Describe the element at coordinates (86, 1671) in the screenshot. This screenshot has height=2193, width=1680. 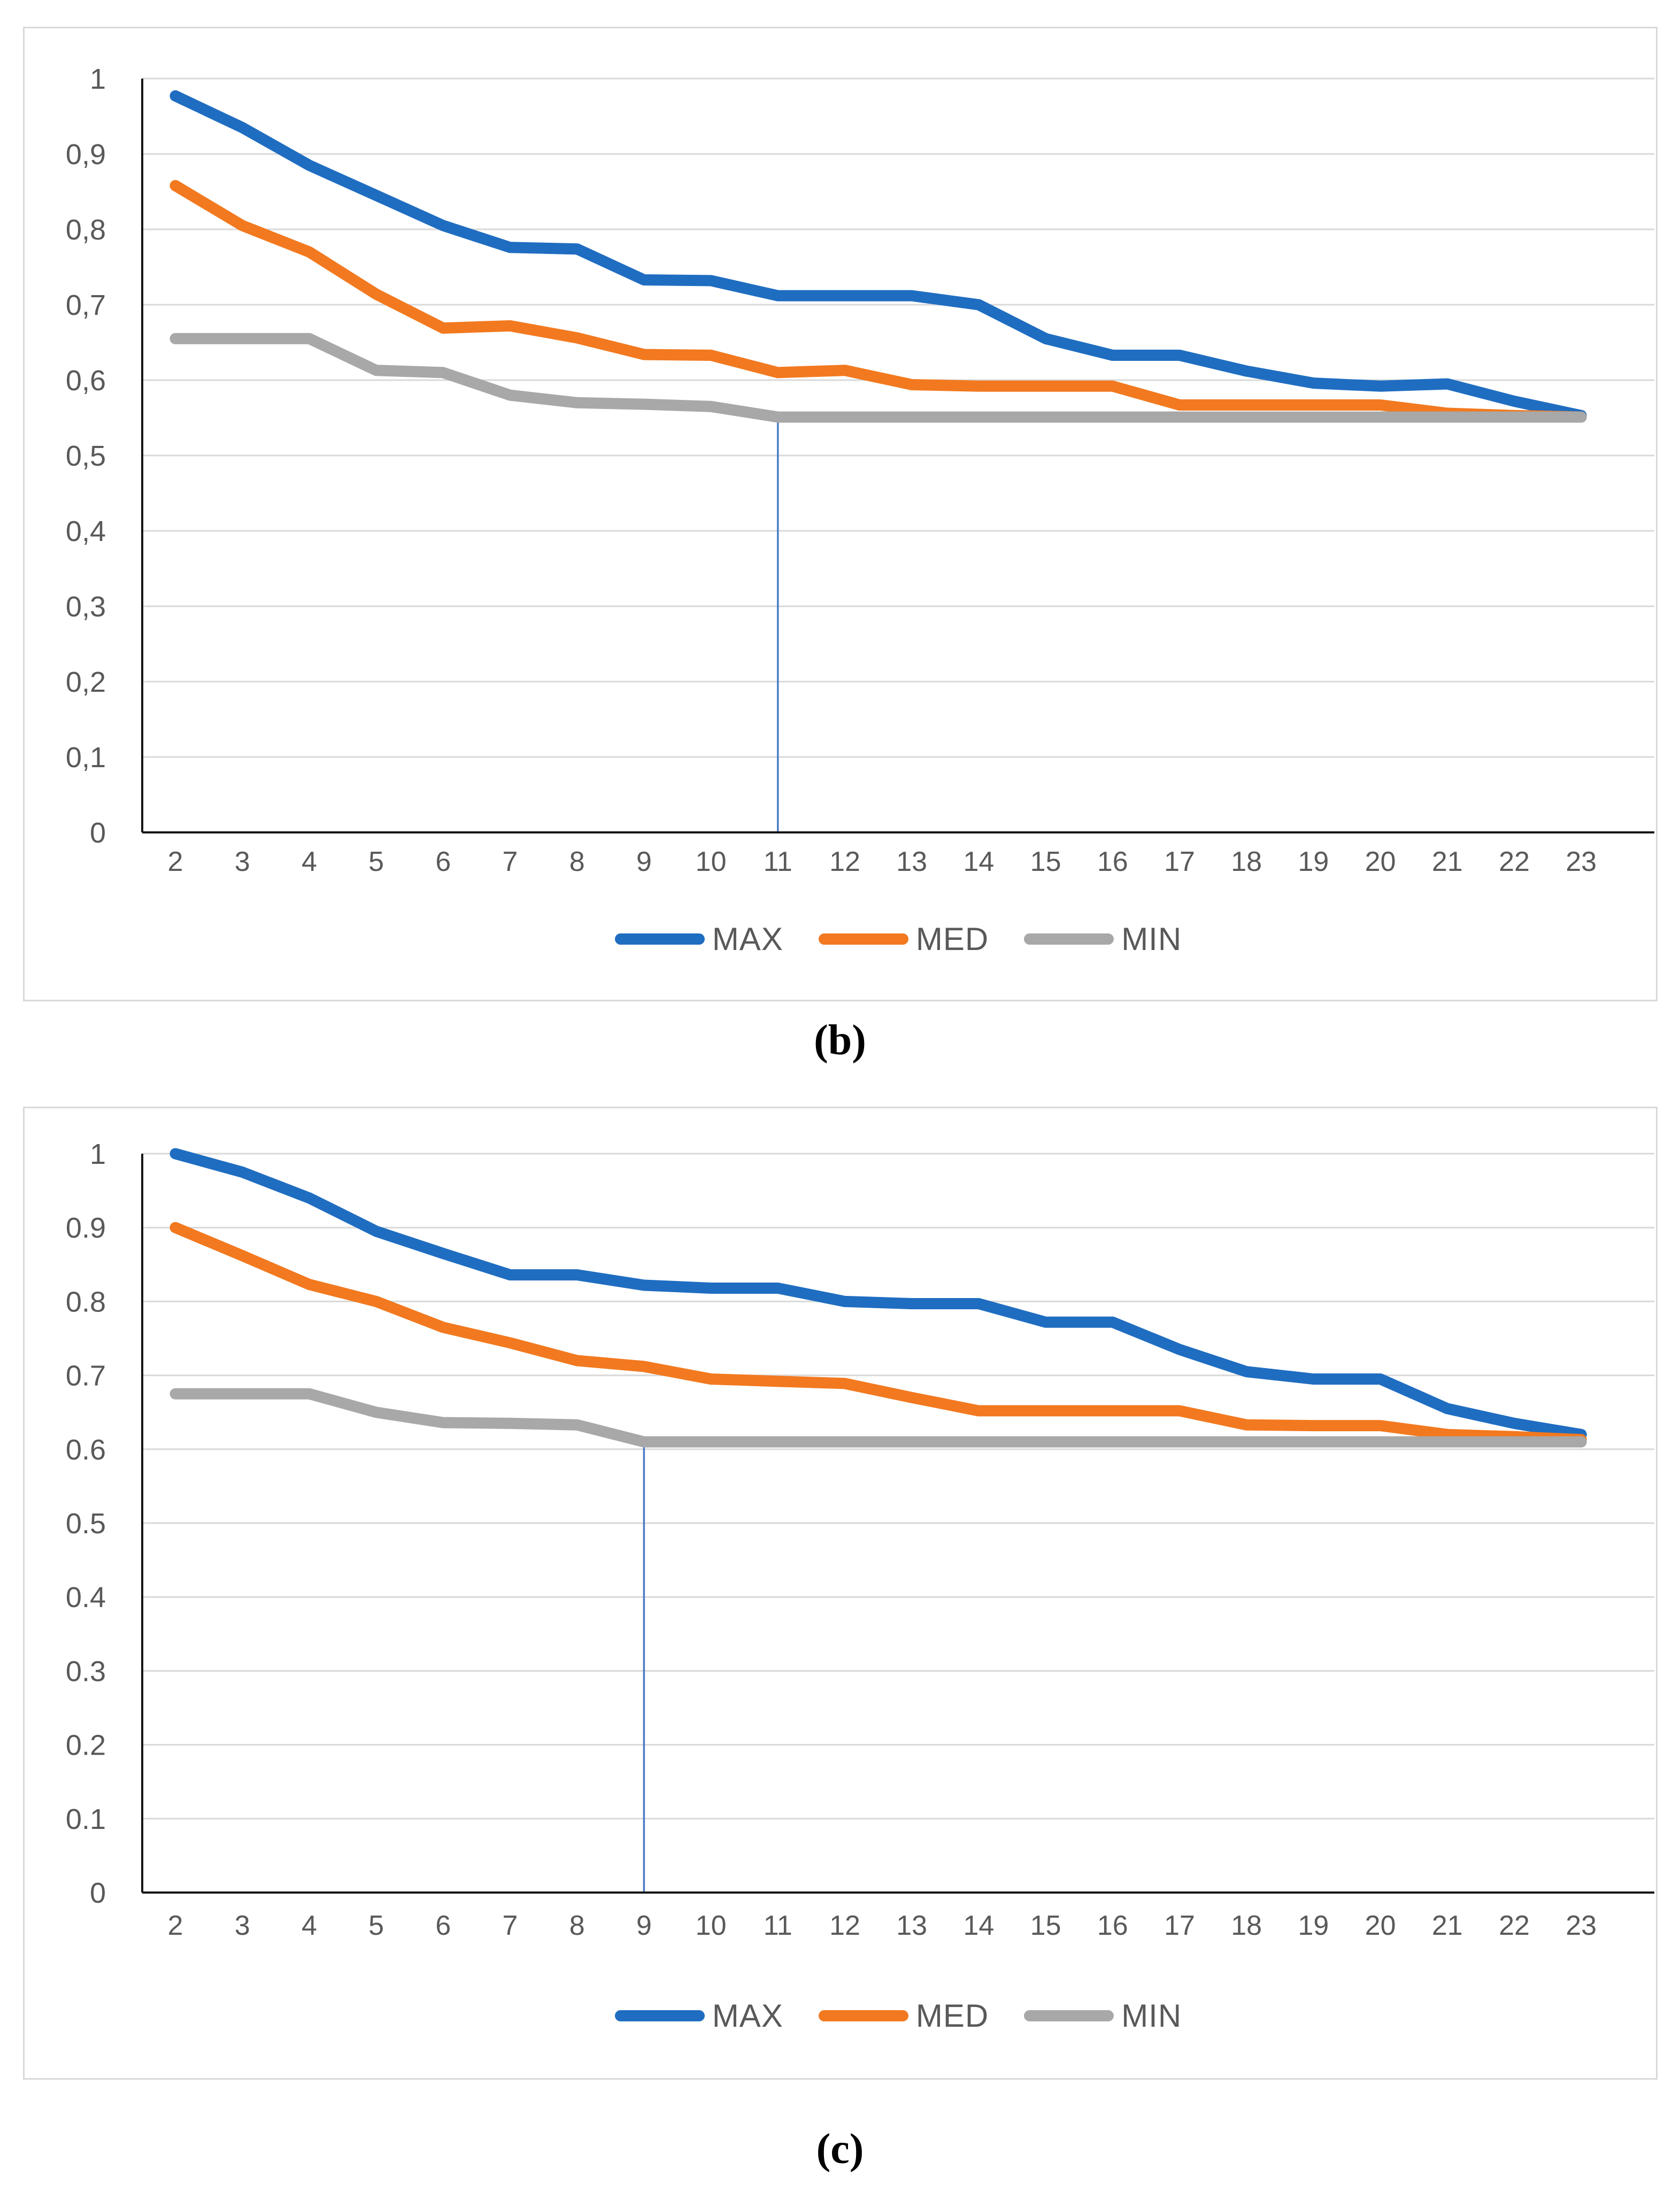
I see `svg-text: 0.3` at that location.